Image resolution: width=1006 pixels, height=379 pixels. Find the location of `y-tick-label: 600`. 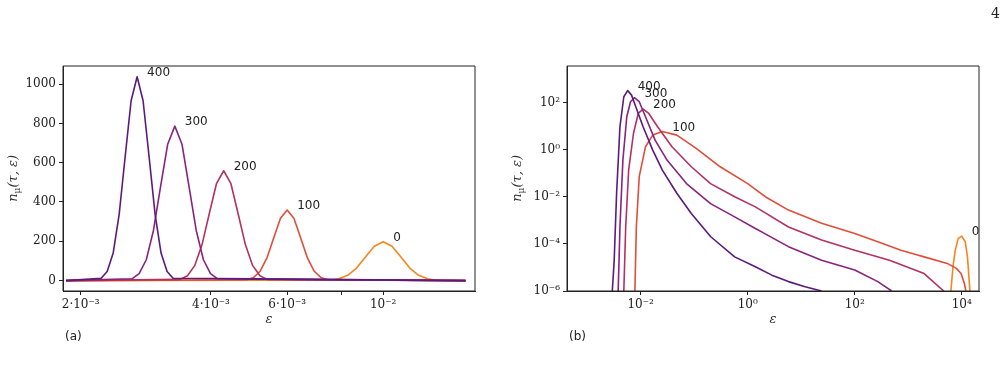

y-tick-label: 600 is located at coordinates (44, 161).